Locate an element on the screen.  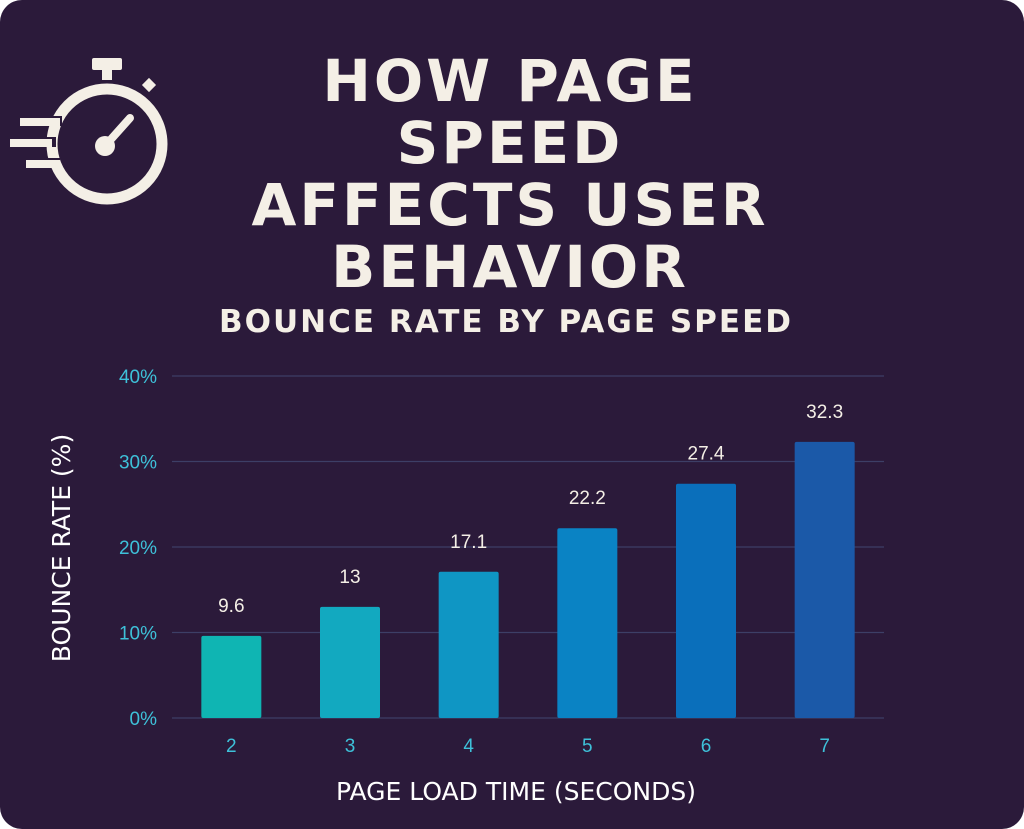
x-tick-label: 3 is located at coordinates (350, 746).